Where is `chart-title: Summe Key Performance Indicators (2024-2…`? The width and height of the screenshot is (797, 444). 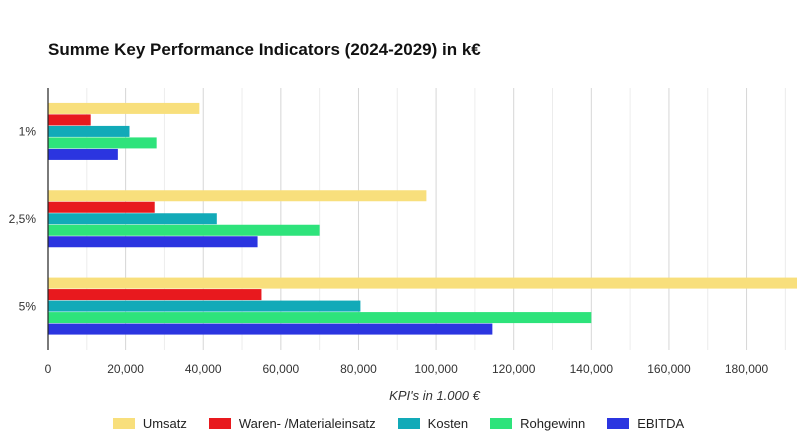
chart-title: Summe Key Performance Indicators (2024-2… is located at coordinates (264, 49).